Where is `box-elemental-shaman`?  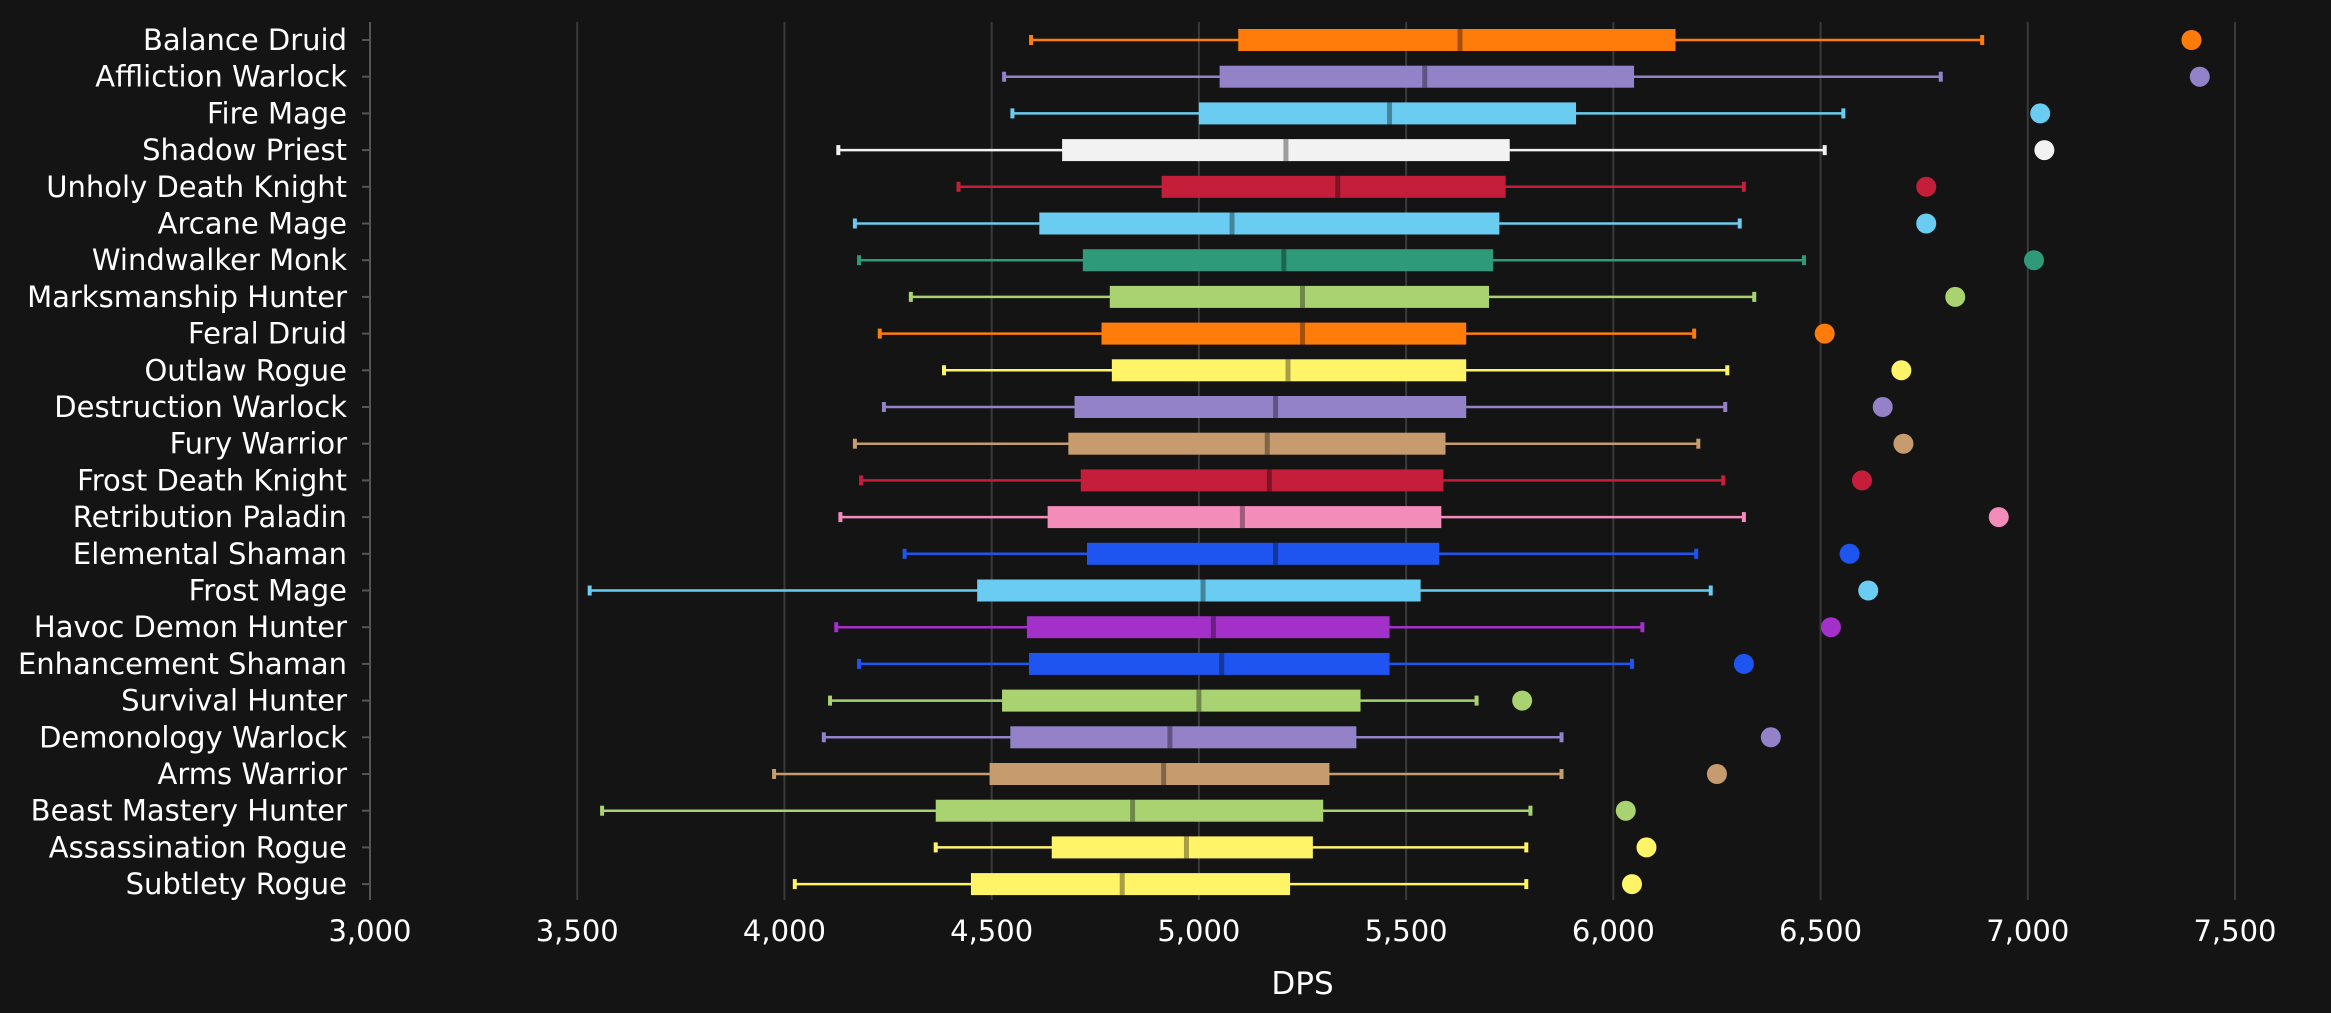 box-elemental-shaman is located at coordinates (1300, 553).